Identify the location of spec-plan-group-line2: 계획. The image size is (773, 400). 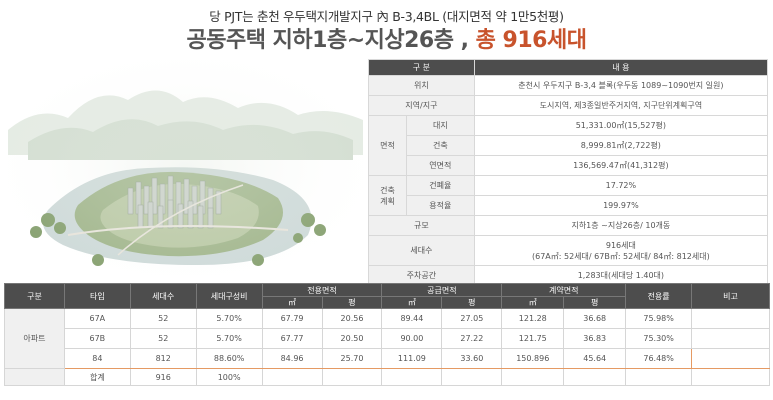
(387, 201).